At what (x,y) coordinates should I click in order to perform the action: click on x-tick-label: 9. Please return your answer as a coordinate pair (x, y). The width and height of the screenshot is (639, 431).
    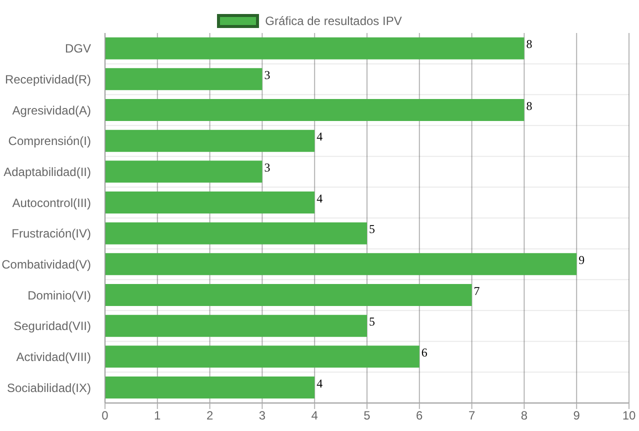
    Looking at the image, I should click on (576, 415).